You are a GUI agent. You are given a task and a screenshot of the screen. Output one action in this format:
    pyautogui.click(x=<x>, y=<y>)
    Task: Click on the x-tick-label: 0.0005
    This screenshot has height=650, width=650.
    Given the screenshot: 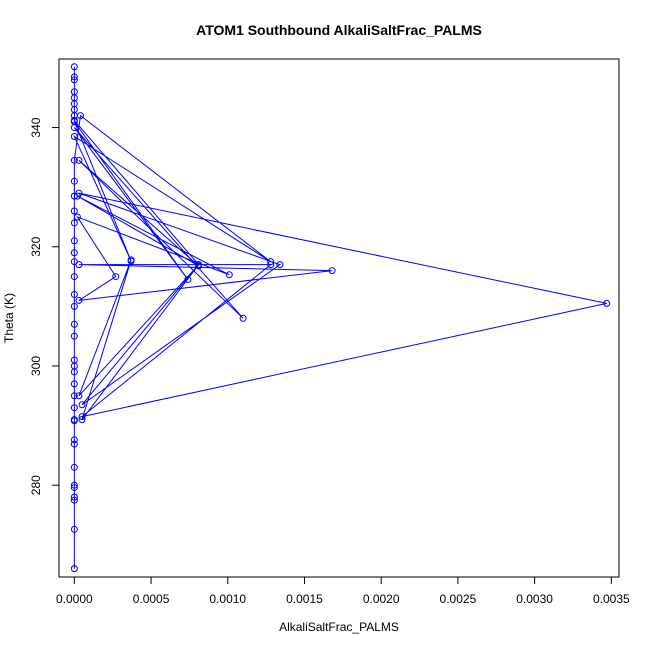 What is the action you would take?
    pyautogui.click(x=151, y=599)
    